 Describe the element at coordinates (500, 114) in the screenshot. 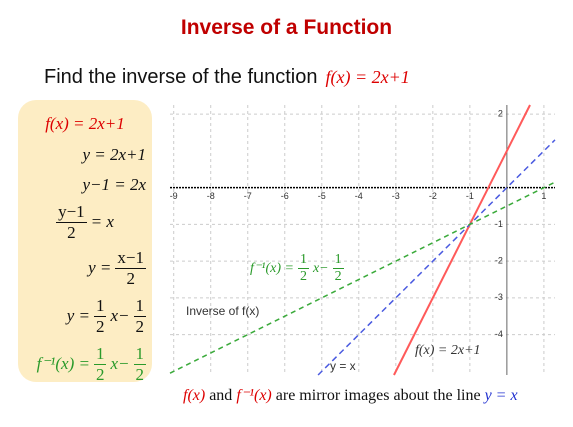

I see `y-tick-label: 2` at that location.